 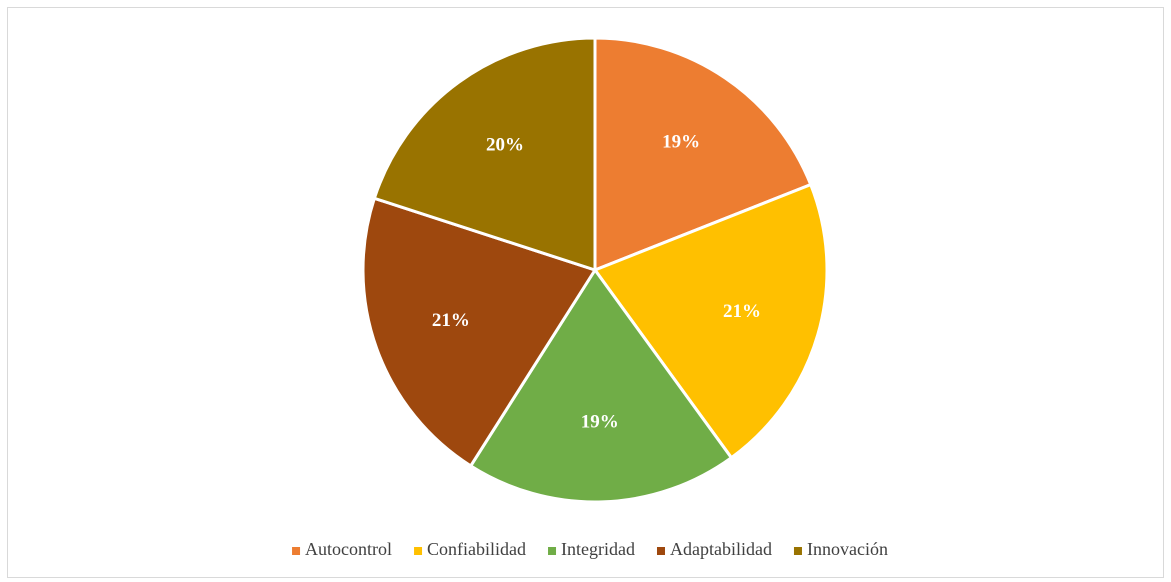 What do you see at coordinates (505, 144) in the screenshot?
I see `value-label: 20%` at bounding box center [505, 144].